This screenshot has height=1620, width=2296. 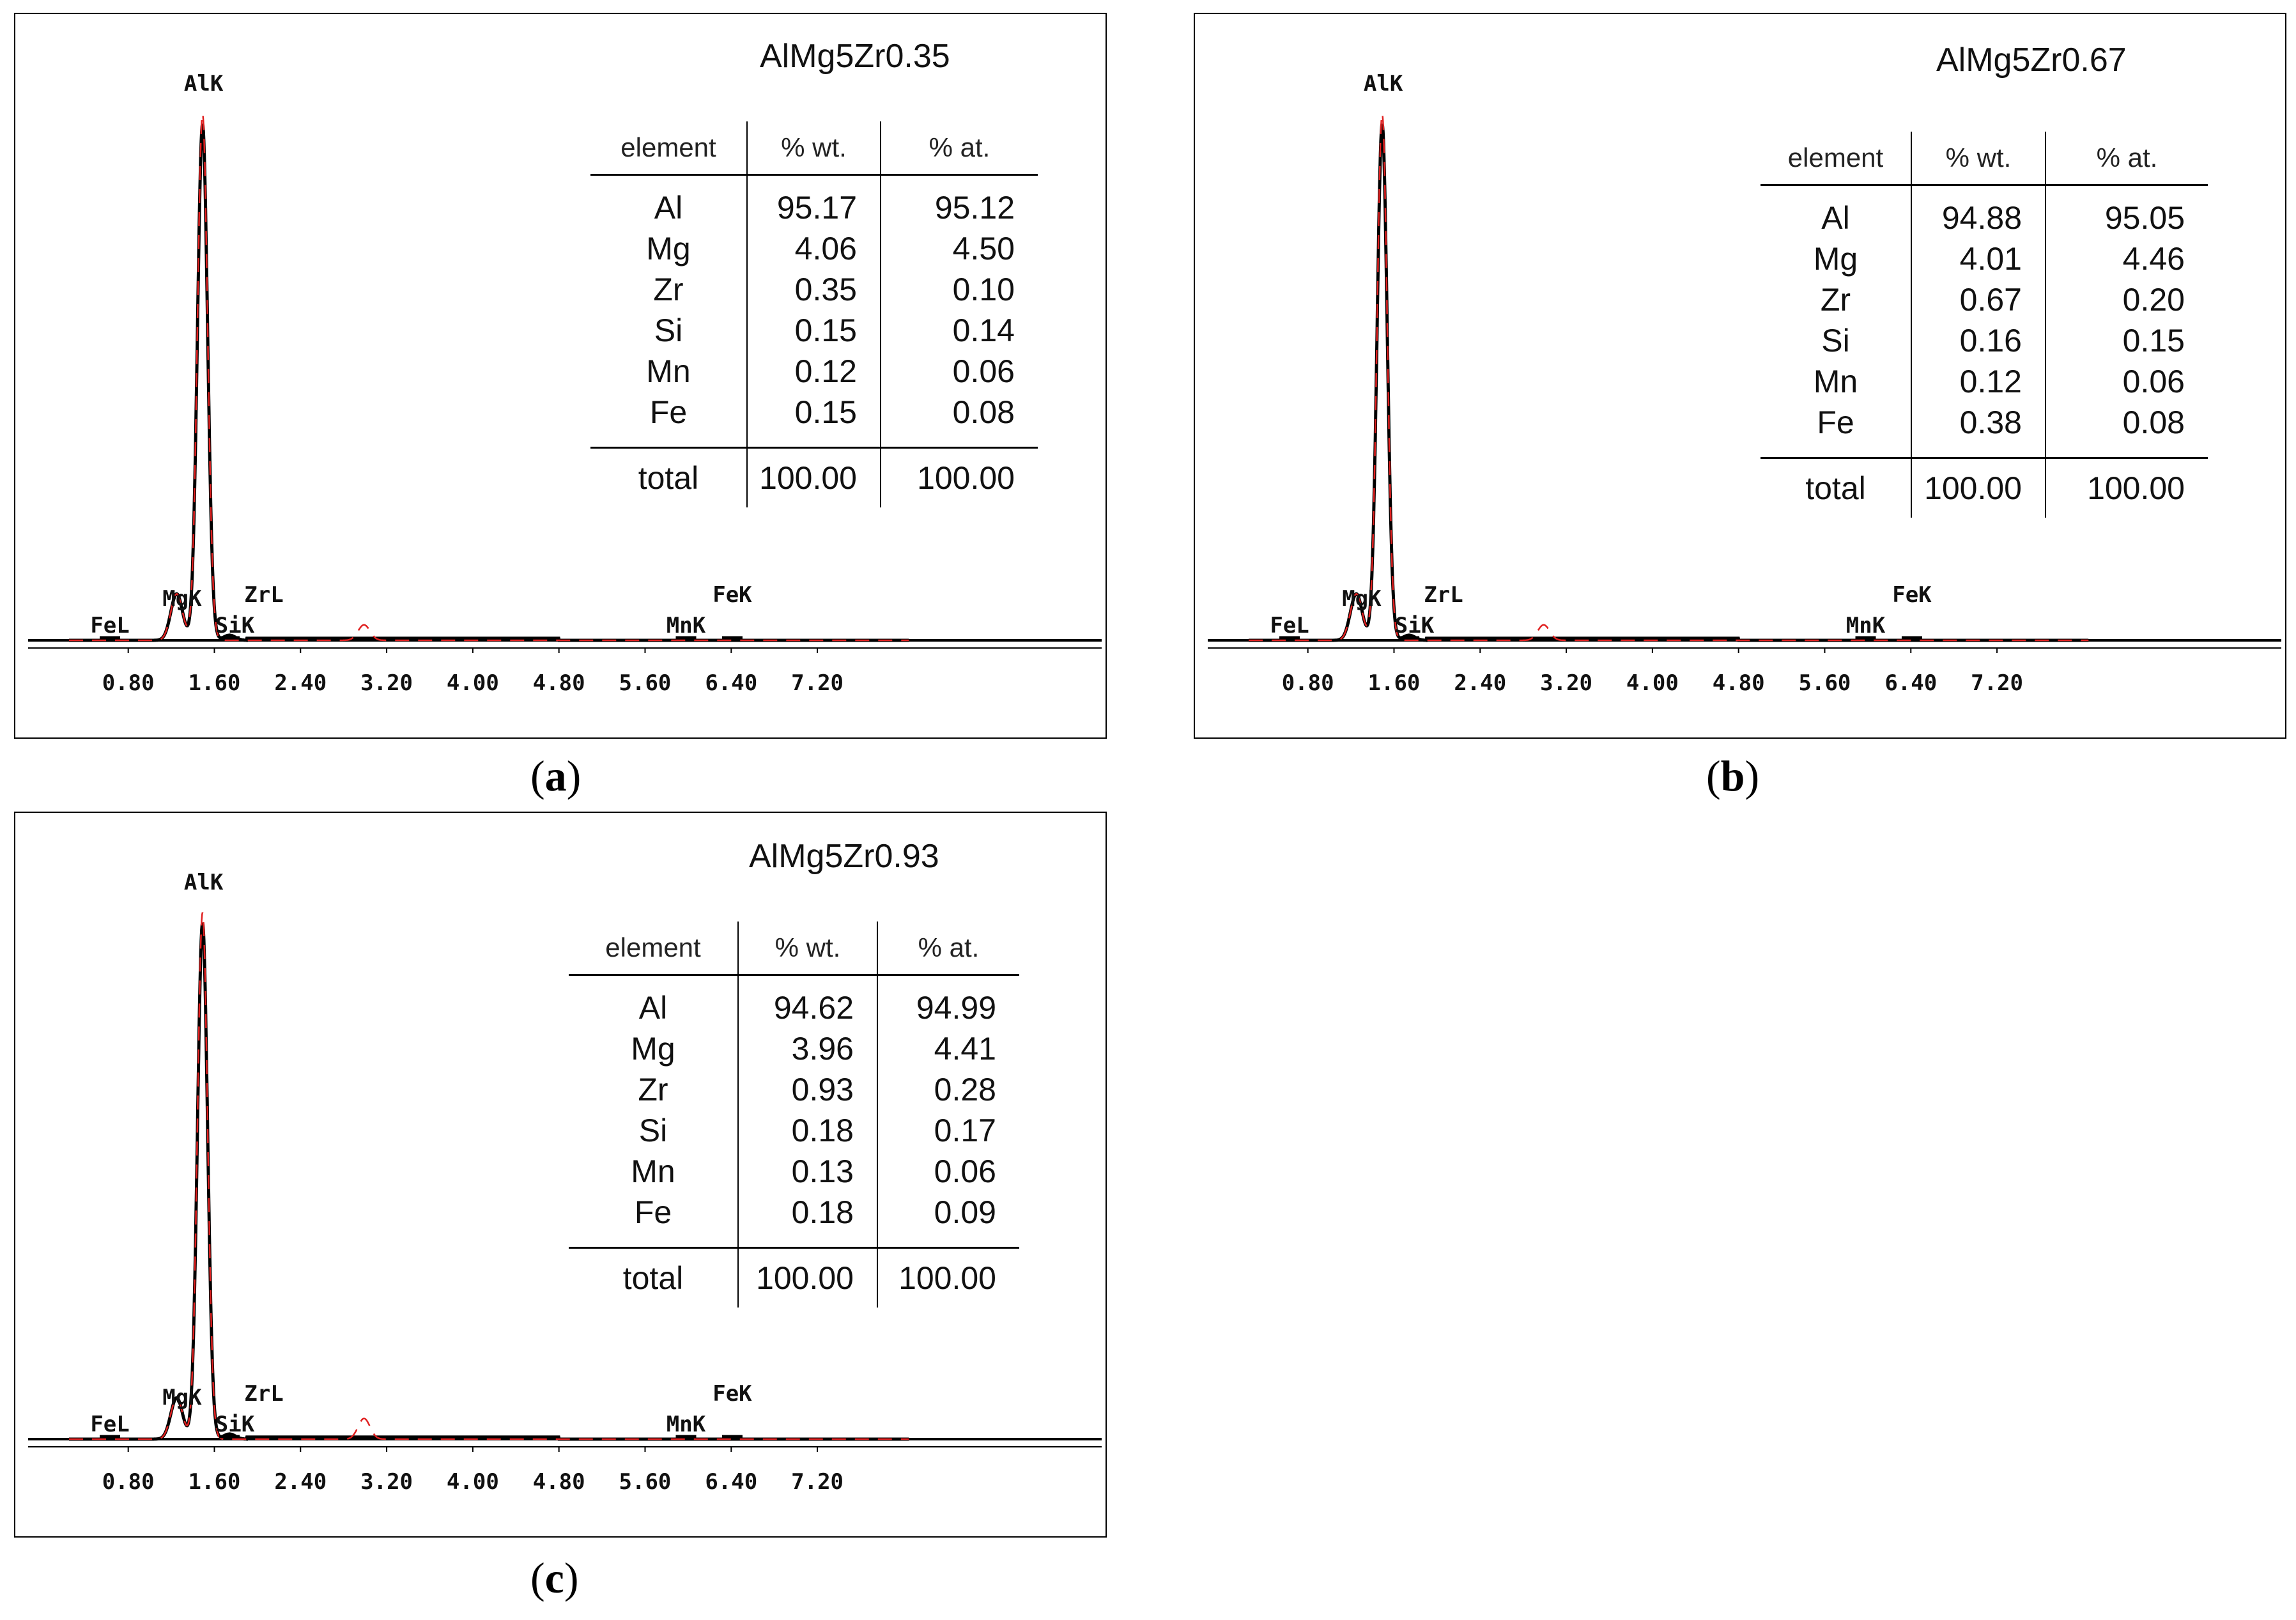 I want to click on table-row: Zr 0.93 0.28, so click(x=794, y=1090).